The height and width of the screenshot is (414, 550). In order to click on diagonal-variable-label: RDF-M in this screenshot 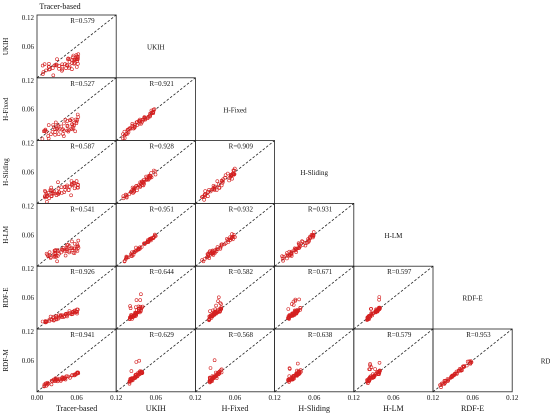, I will do `click(545, 362)`.